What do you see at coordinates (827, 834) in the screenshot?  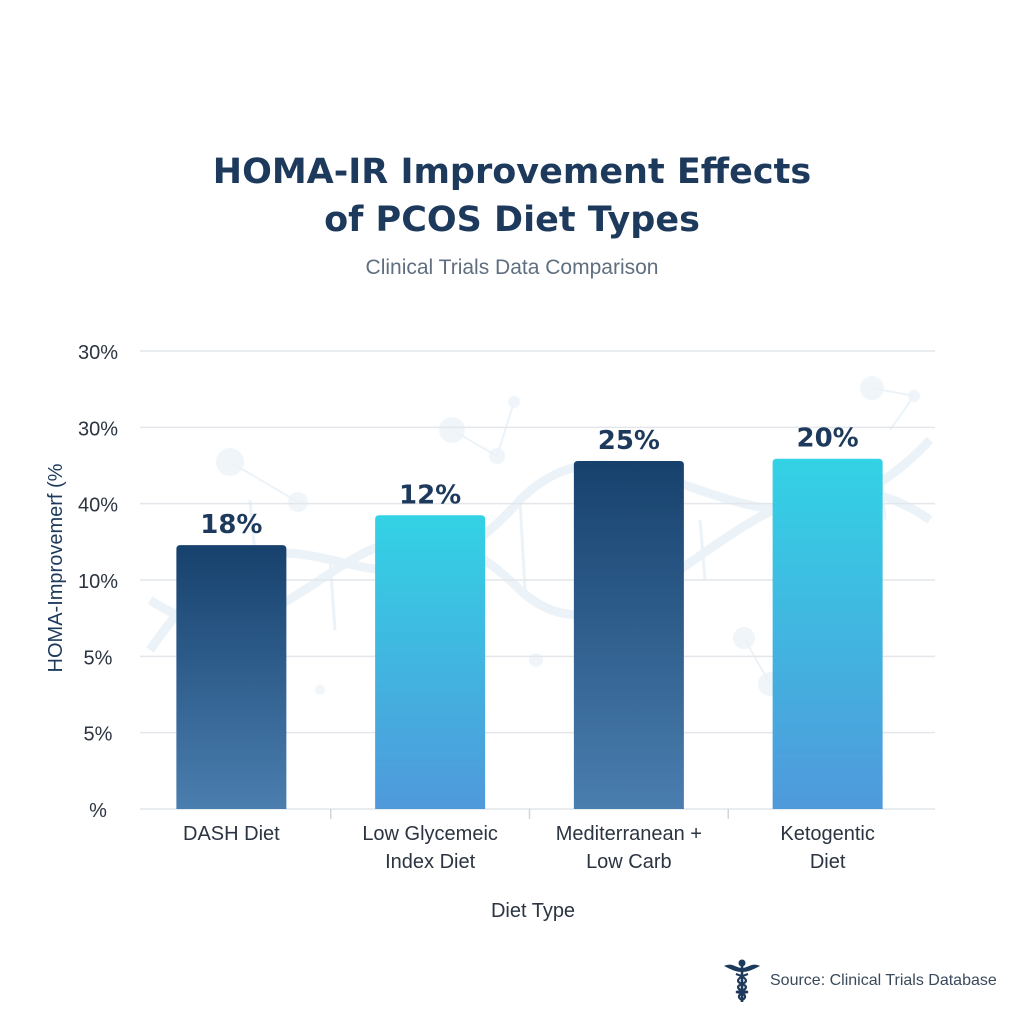 I see `x-category-label: Ketogentic` at bounding box center [827, 834].